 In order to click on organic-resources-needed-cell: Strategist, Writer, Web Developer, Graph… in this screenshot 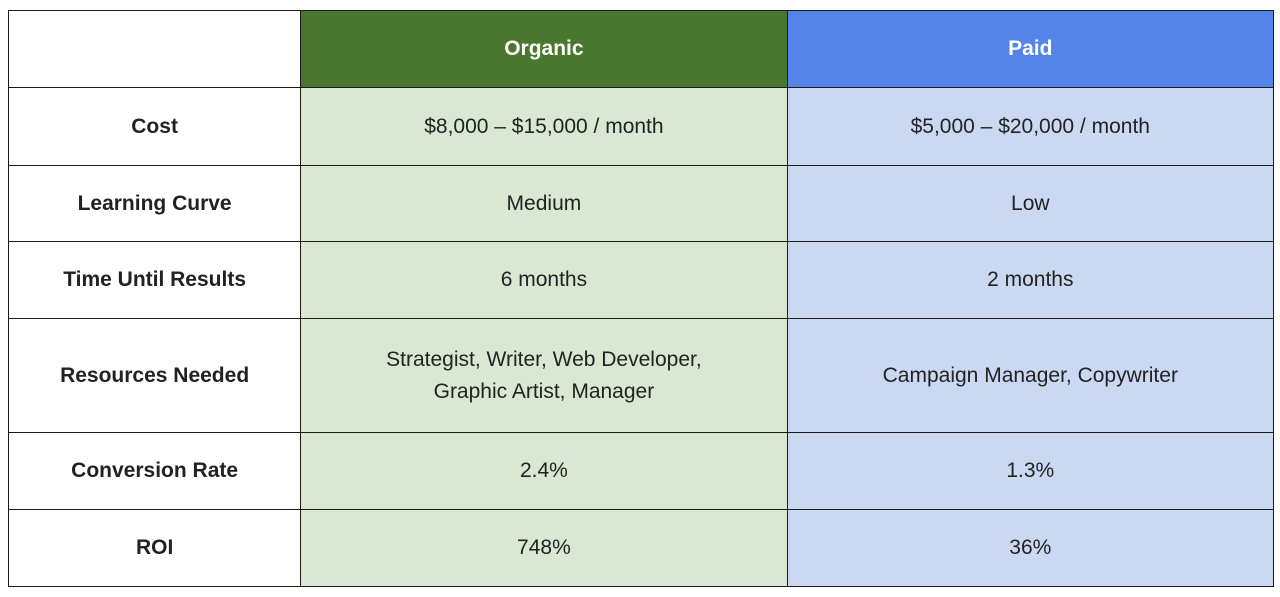, I will do `click(544, 375)`.